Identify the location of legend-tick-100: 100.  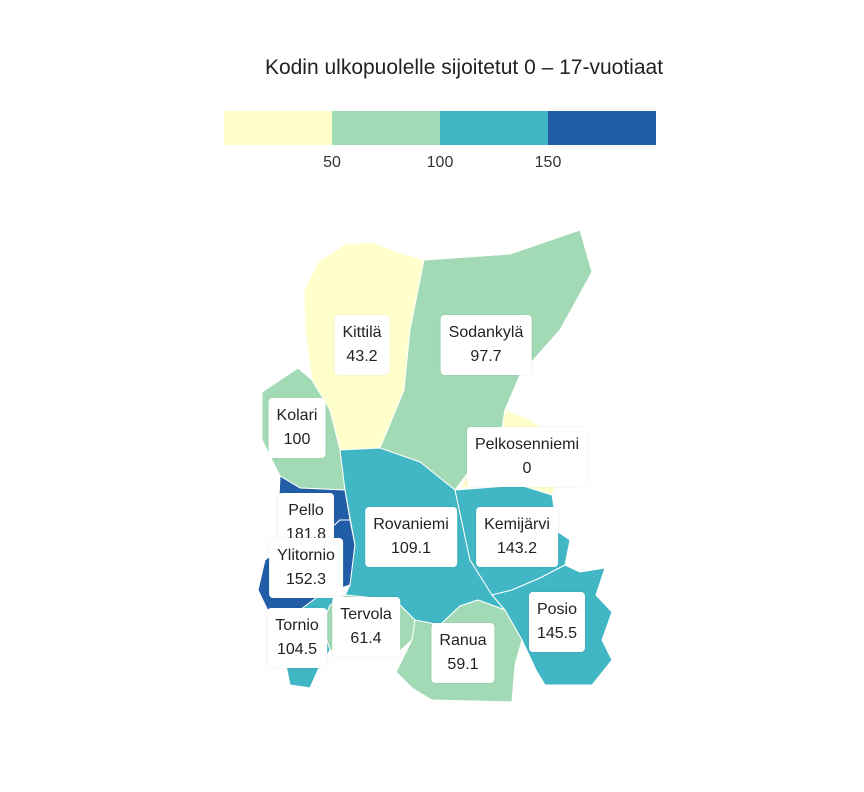
(440, 162).